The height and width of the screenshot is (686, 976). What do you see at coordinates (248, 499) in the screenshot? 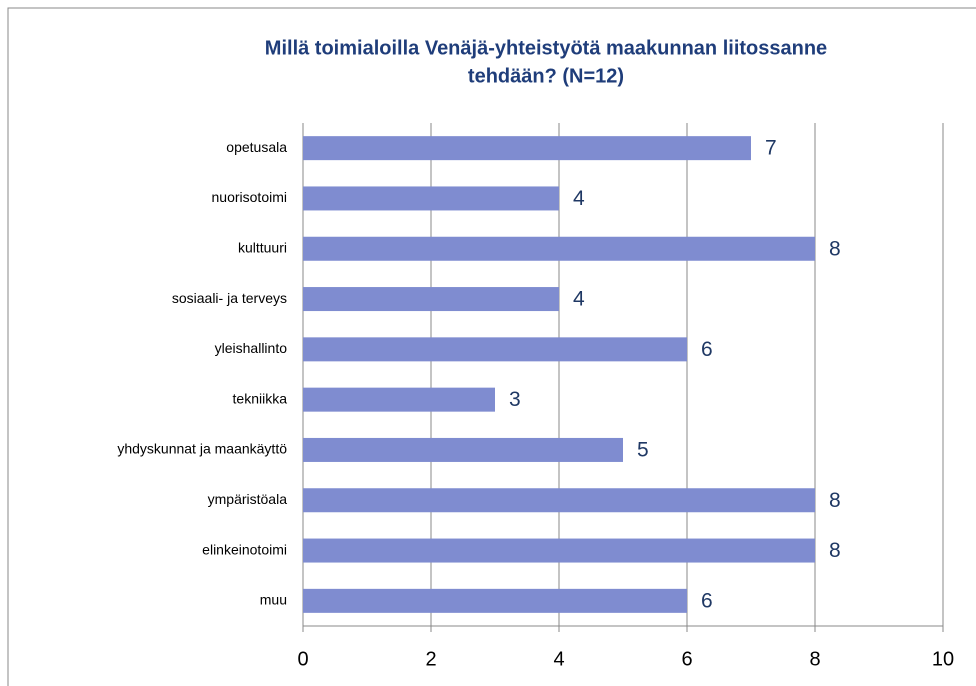
I see `y-tick-label: ympäristöala` at bounding box center [248, 499].